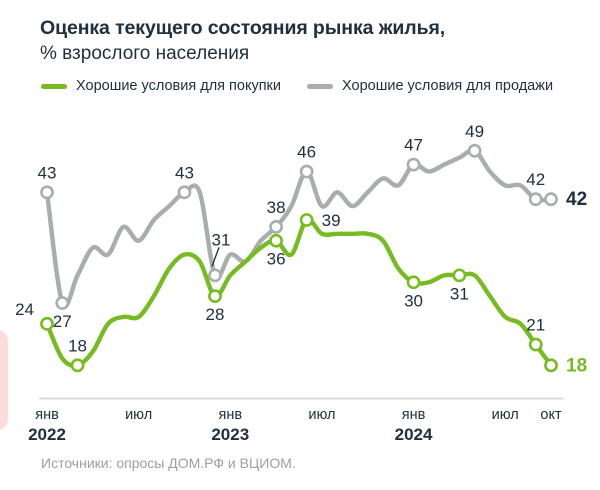 The image size is (600, 490). I want to click on data-point-label-sell: 27, so click(62, 321).